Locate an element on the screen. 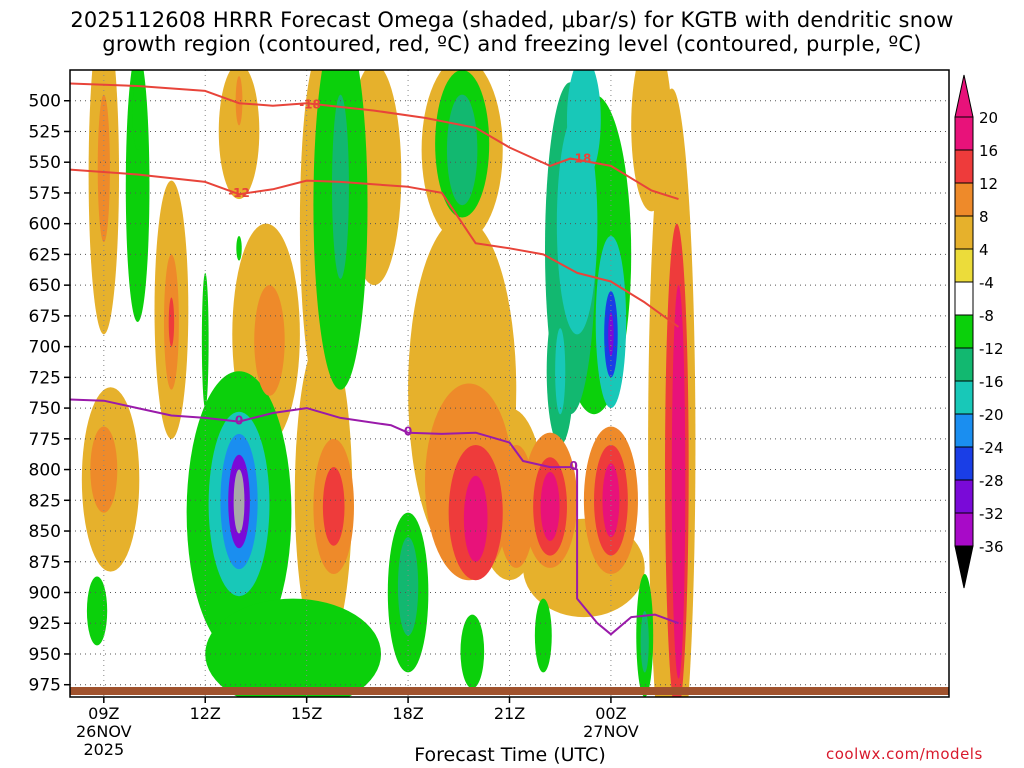 The height and width of the screenshot is (768, 1024). colorbar-top-cap is located at coordinates (964, 96).